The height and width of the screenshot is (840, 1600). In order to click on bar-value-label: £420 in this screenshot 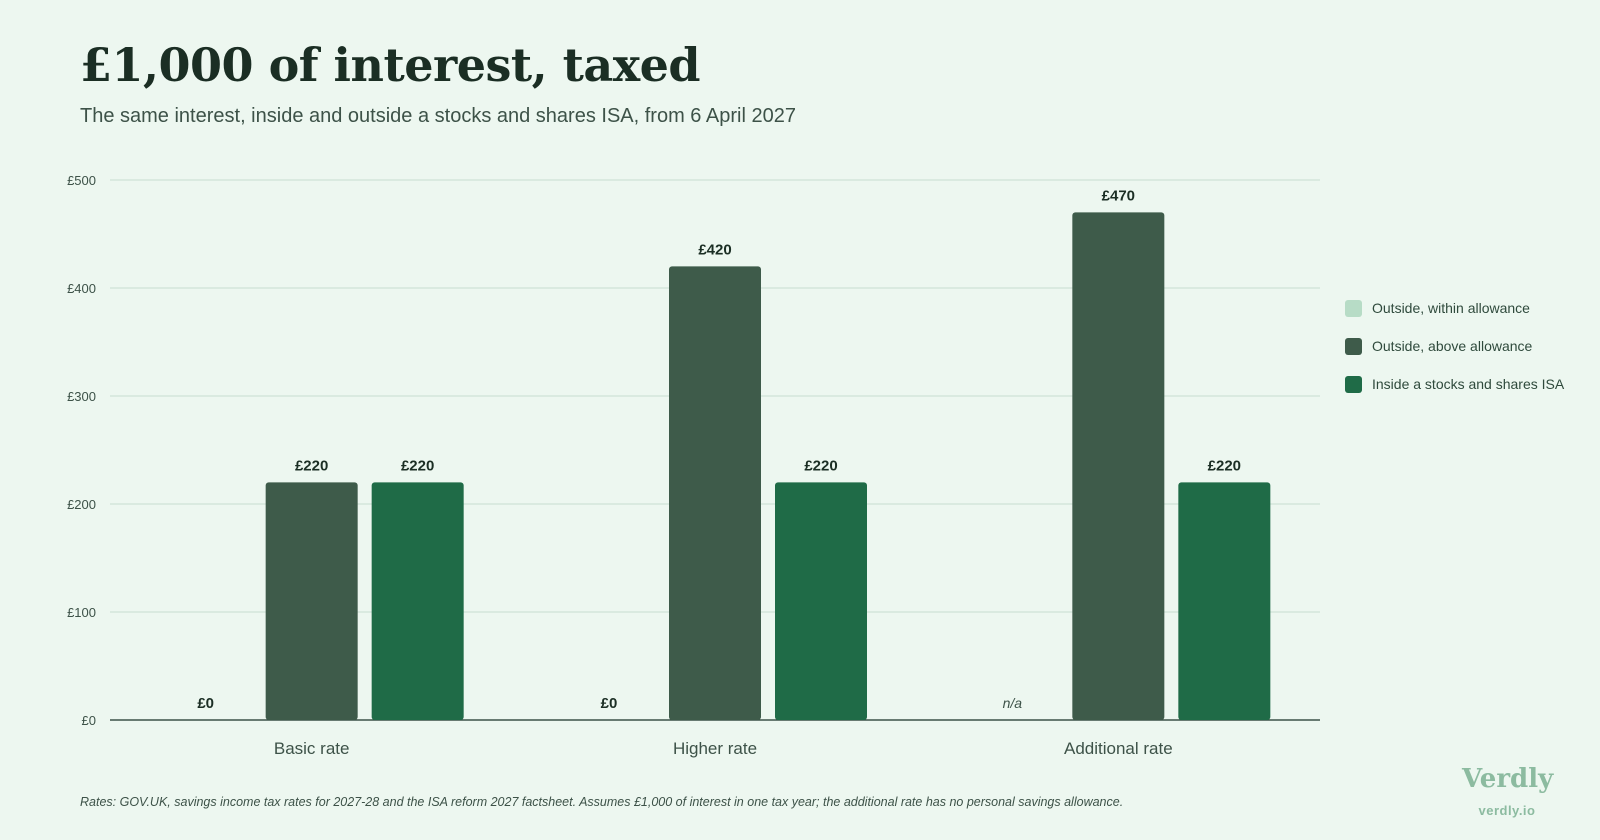, I will do `click(714, 249)`.